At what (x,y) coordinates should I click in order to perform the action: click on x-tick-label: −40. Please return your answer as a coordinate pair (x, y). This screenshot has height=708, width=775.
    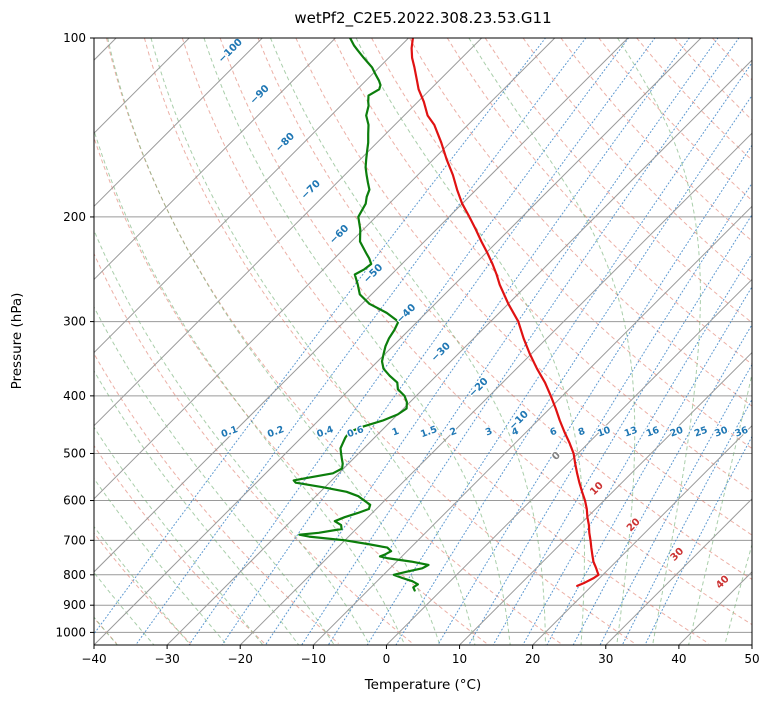
    Looking at the image, I should click on (93, 659).